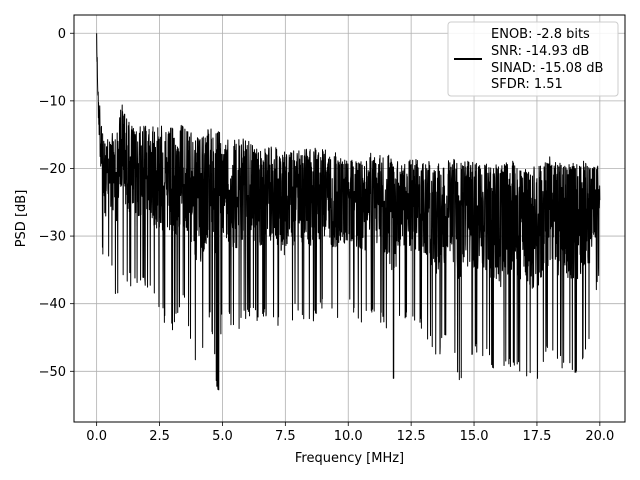 The image size is (640, 480). Describe the element at coordinates (540, 34) in the screenshot. I see `legend-line-enob: ENOB: -2.8 bits` at that location.